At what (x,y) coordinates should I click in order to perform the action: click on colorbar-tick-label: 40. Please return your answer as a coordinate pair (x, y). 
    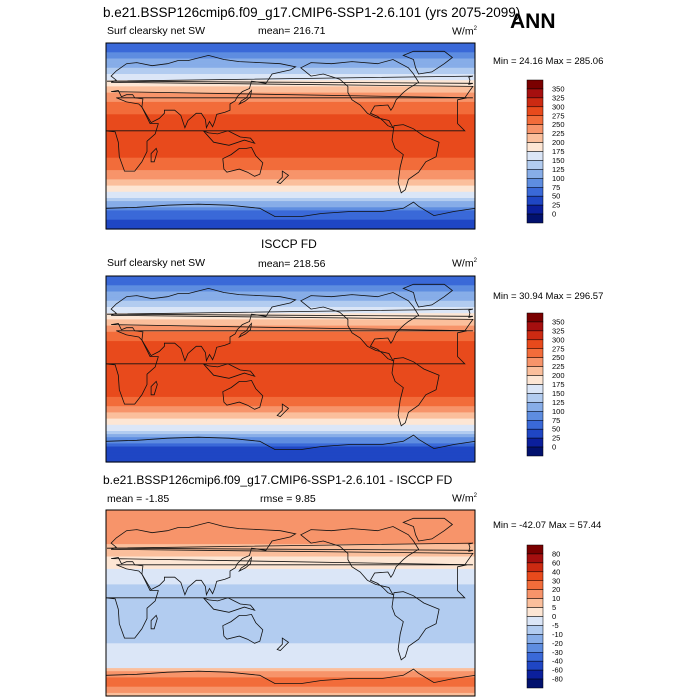
    Looking at the image, I should click on (556, 571).